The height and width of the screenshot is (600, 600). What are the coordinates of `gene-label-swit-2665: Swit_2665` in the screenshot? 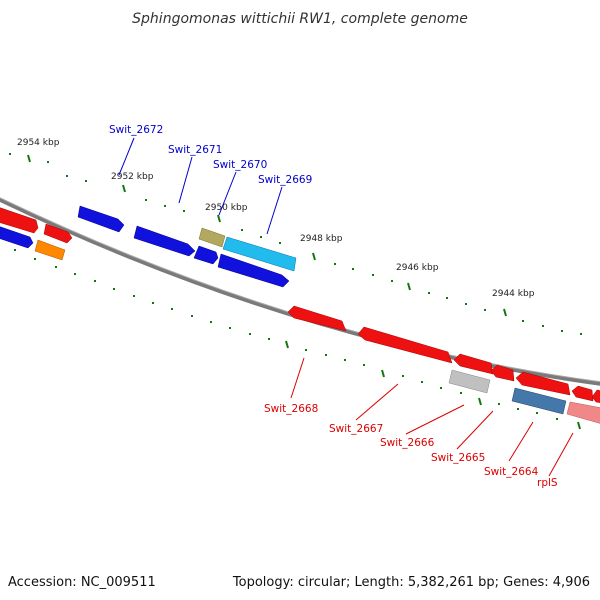 It's located at (458, 458).